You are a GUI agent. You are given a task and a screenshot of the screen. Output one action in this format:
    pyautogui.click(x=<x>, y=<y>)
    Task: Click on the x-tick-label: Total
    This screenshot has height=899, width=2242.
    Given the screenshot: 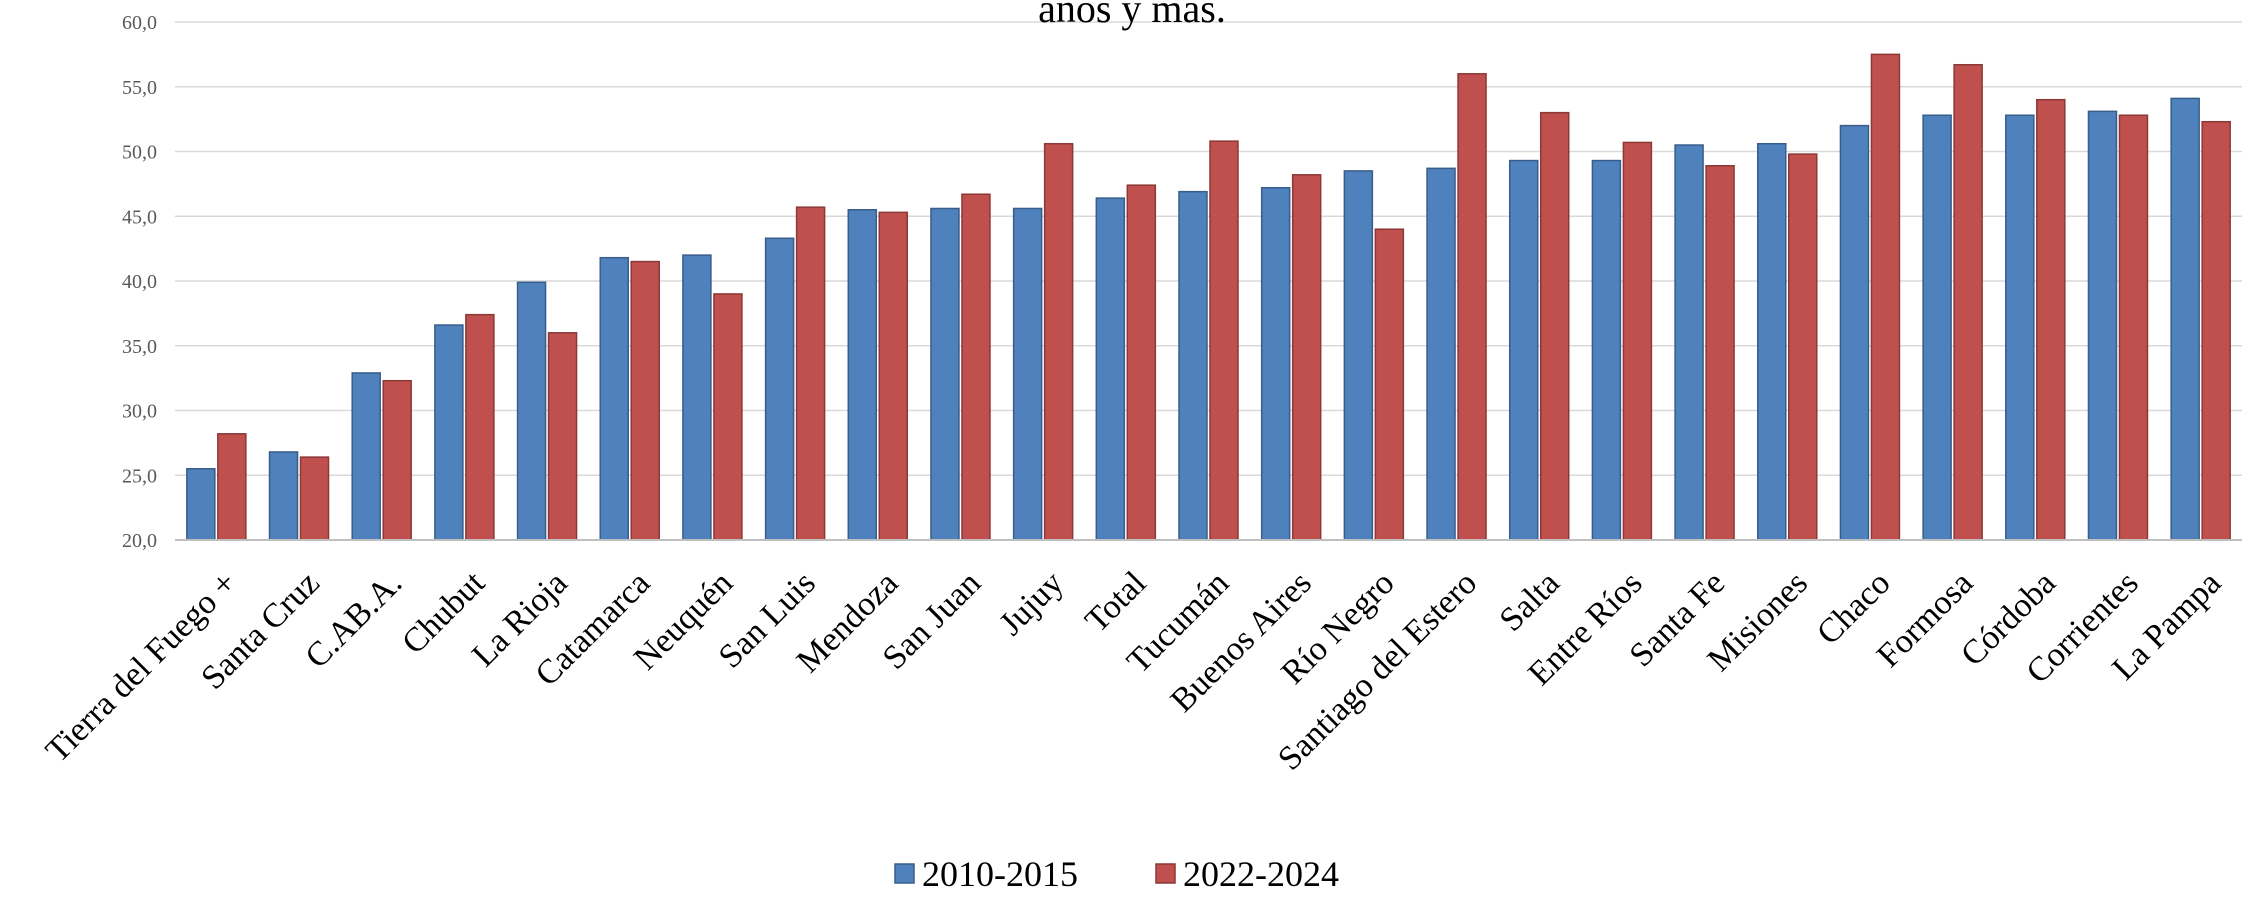 What is the action you would take?
    pyautogui.click(x=1115, y=601)
    